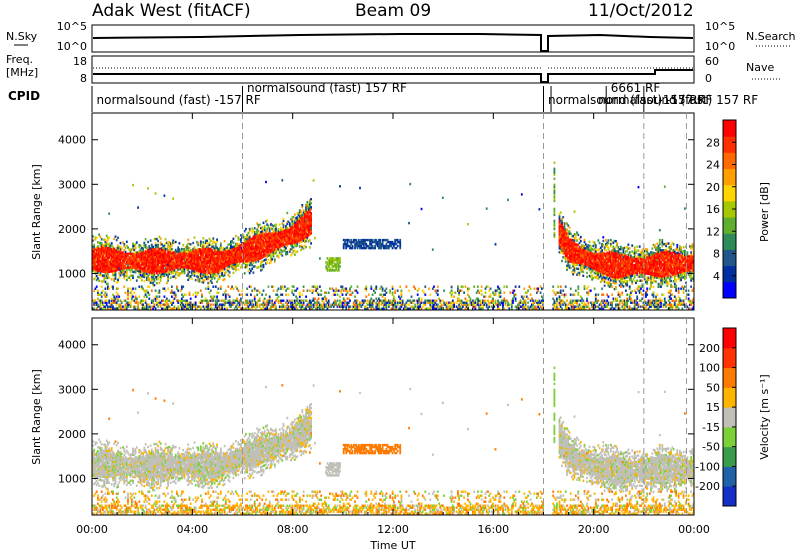 The height and width of the screenshot is (558, 800). What do you see at coordinates (720, 26) in the screenshot?
I see `search-tick-top: 10^5` at bounding box center [720, 26].